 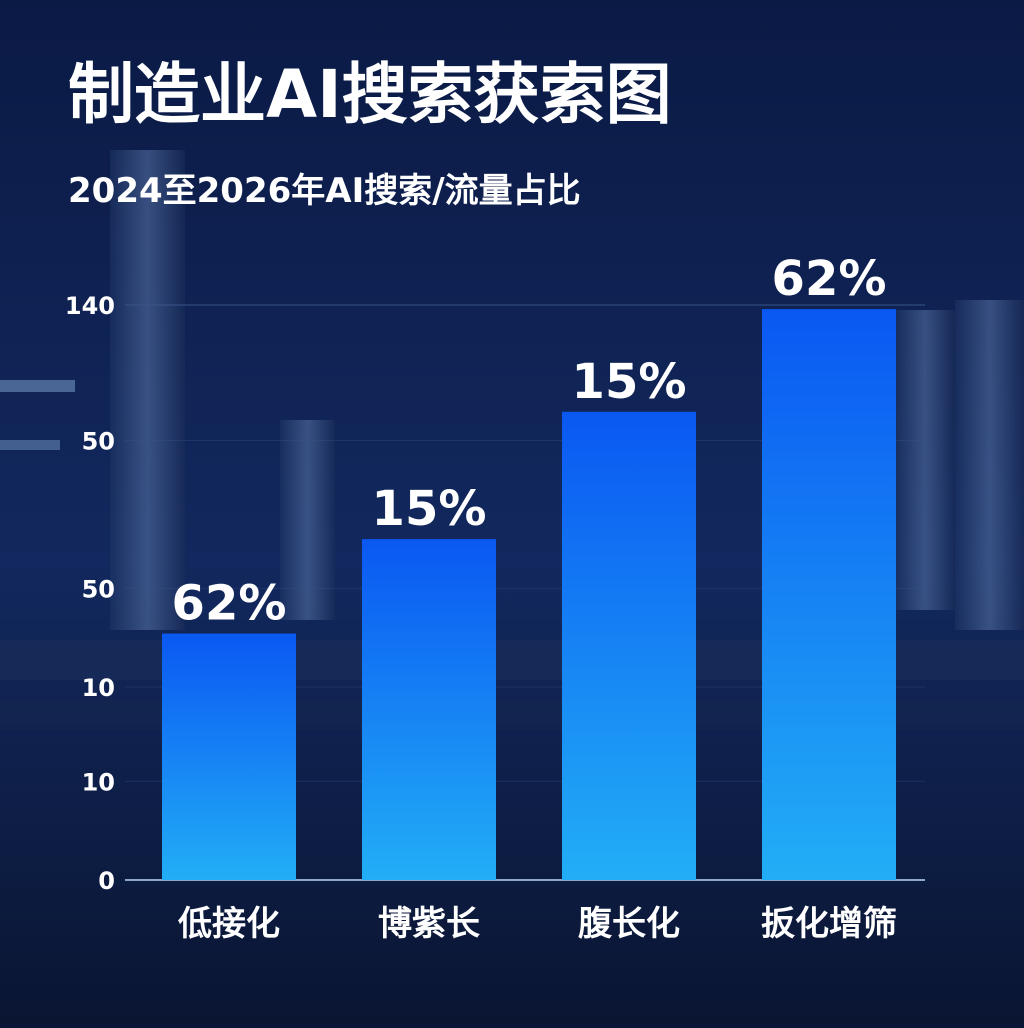 I want to click on chart-title: 制造业AI搜索获索图, so click(x=370, y=94).